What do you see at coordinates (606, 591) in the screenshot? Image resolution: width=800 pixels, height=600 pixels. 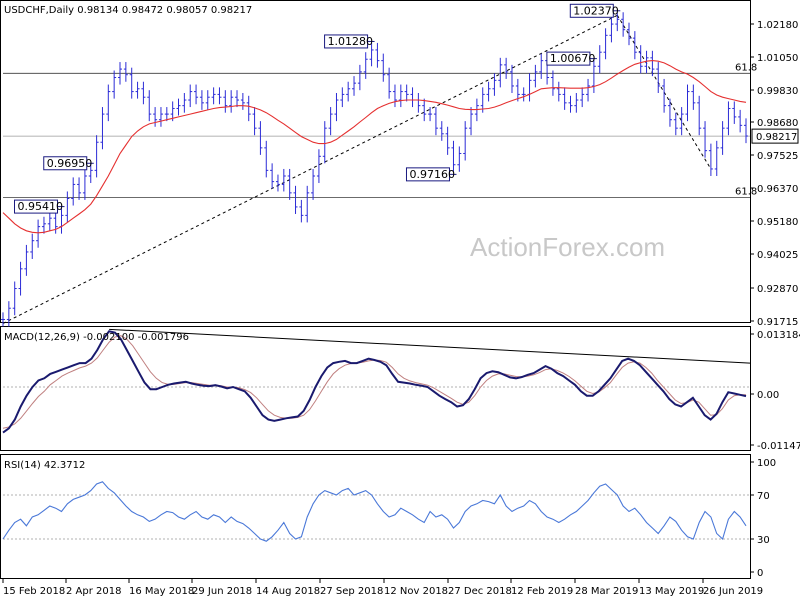 I see `x-tick-label: 28 Mar 2019` at bounding box center [606, 591].